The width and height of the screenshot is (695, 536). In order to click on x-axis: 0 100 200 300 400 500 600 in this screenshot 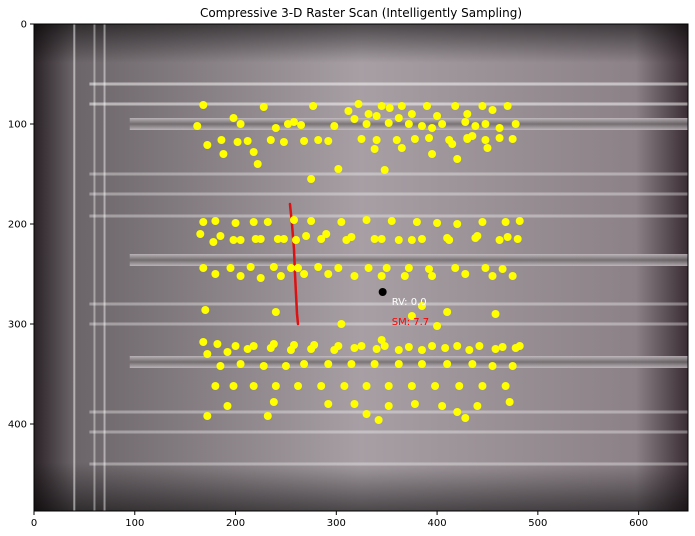, I will do `click(339, 520)`.